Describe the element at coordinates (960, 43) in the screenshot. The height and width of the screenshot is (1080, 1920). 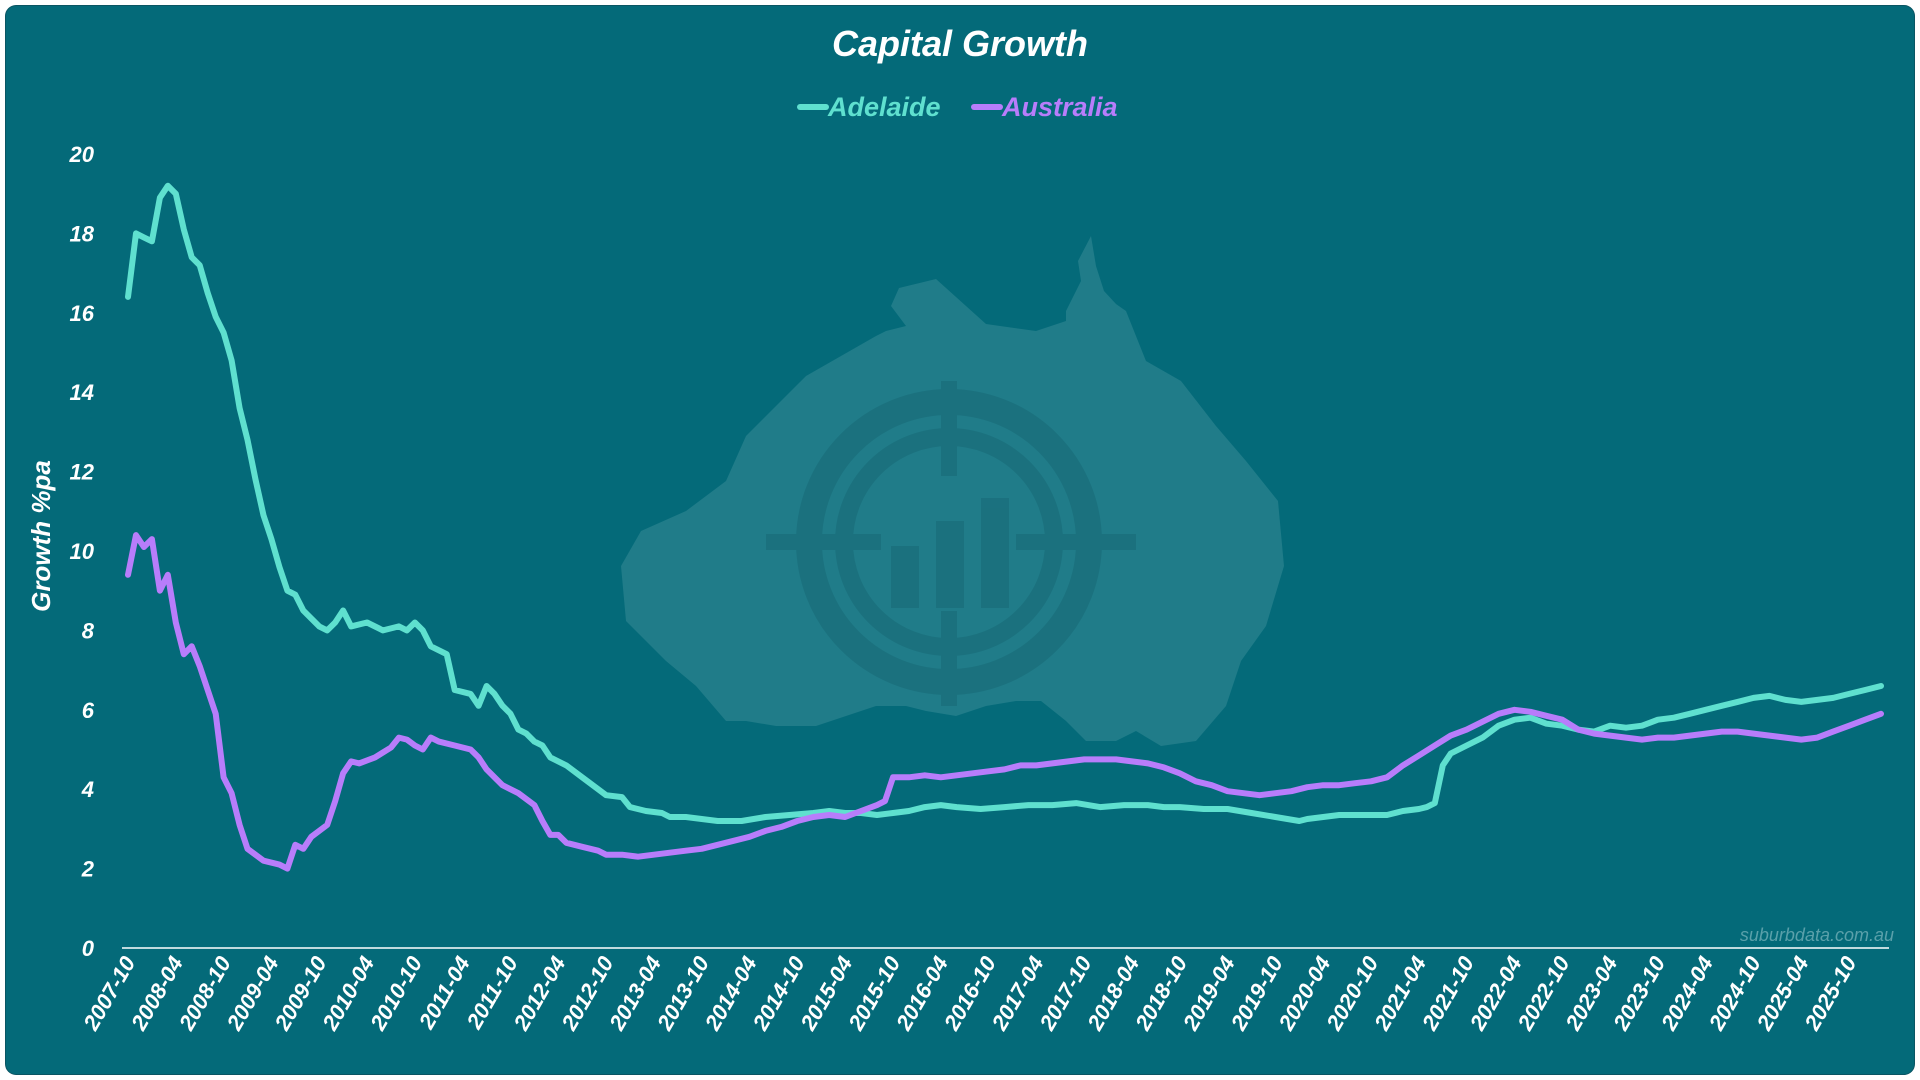
I see `chart-title: Capital Growth` at that location.